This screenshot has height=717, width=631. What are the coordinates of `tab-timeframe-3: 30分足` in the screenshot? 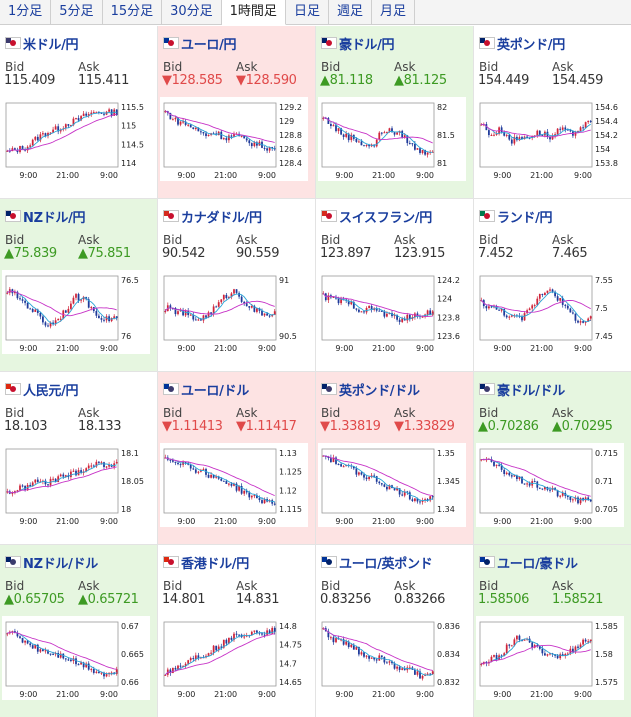 It's located at (192, 12).